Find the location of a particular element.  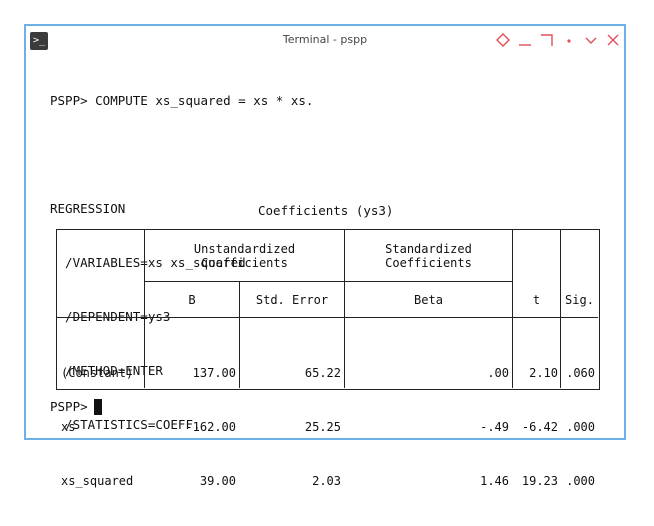

body-col-beta is located at coordinates (429, 353).